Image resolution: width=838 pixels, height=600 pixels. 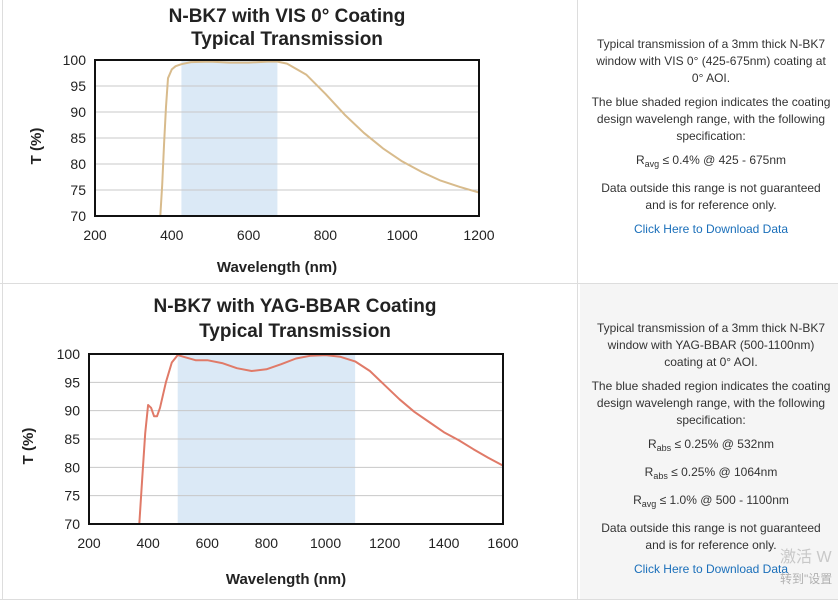 What do you see at coordinates (722, 472) in the screenshot?
I see `spec-value: ≤ 0.25% @ 1064nm` at bounding box center [722, 472].